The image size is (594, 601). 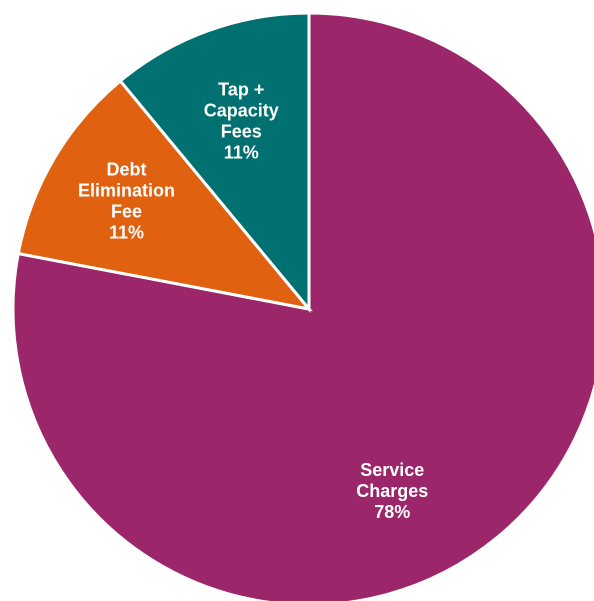 What do you see at coordinates (241, 131) in the screenshot?
I see `pie-label-text-tap: Fees` at bounding box center [241, 131].